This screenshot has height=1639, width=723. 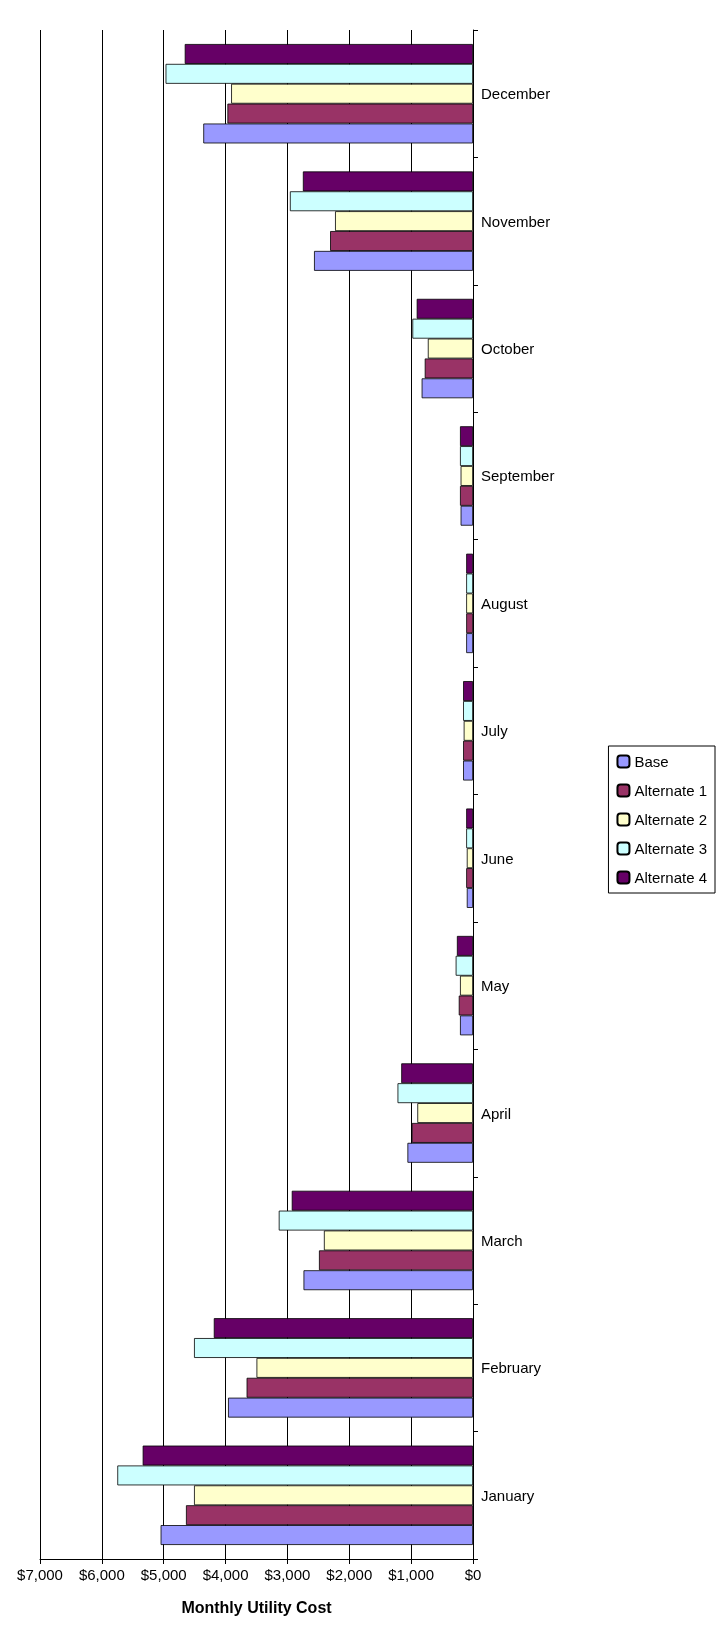 I want to click on legend-label: Alternate 1, so click(x=670, y=790).